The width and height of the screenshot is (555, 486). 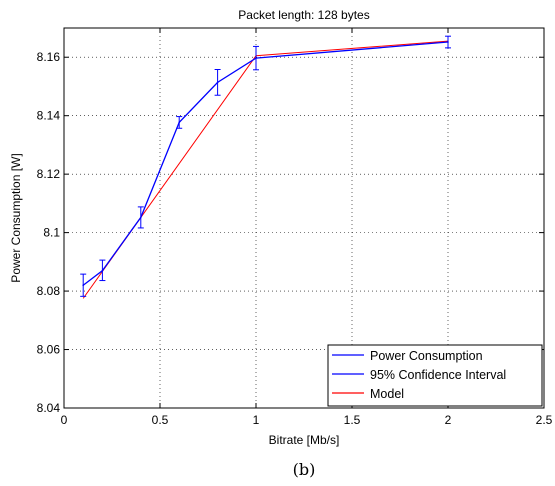 What do you see at coordinates (49, 174) in the screenshot?
I see `y-tick-label: 8.12` at bounding box center [49, 174].